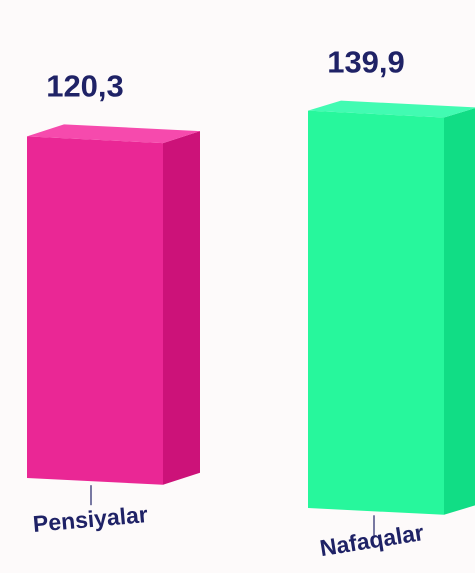 The image size is (475, 573). What do you see at coordinates (372, 540) in the screenshot?
I see `x-tick-label-nafaqalar: Nafaqalar` at bounding box center [372, 540].